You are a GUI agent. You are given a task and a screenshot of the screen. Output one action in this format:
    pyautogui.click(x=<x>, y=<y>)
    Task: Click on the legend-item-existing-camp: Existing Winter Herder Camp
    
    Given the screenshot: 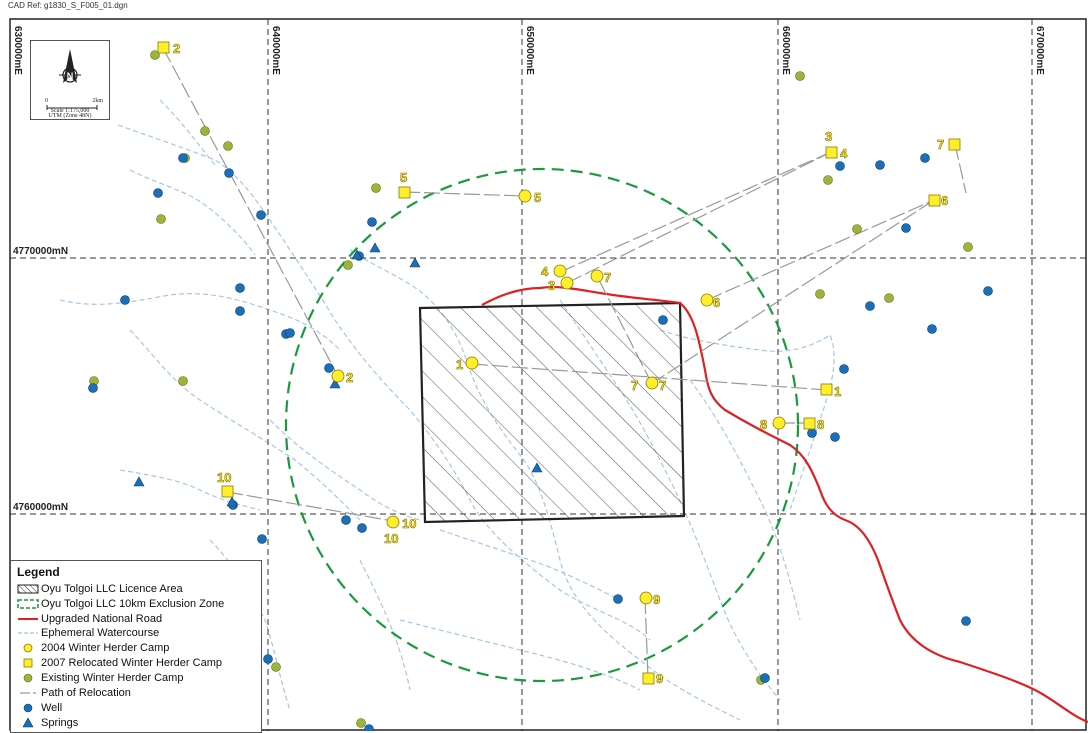 What is the action you would take?
    pyautogui.click(x=99, y=677)
    